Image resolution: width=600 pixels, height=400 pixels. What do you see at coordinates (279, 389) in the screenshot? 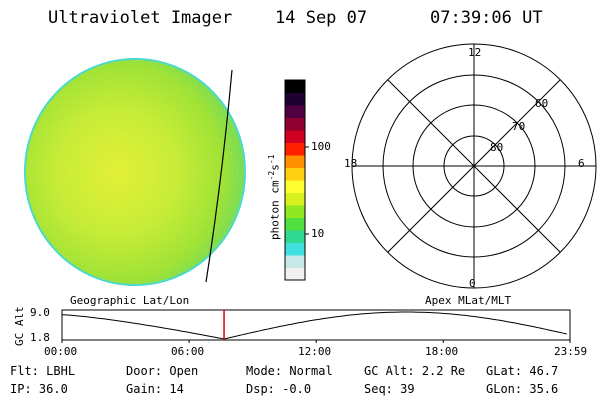
I see `dsp-info: Dsp: -0.0` at bounding box center [279, 389].